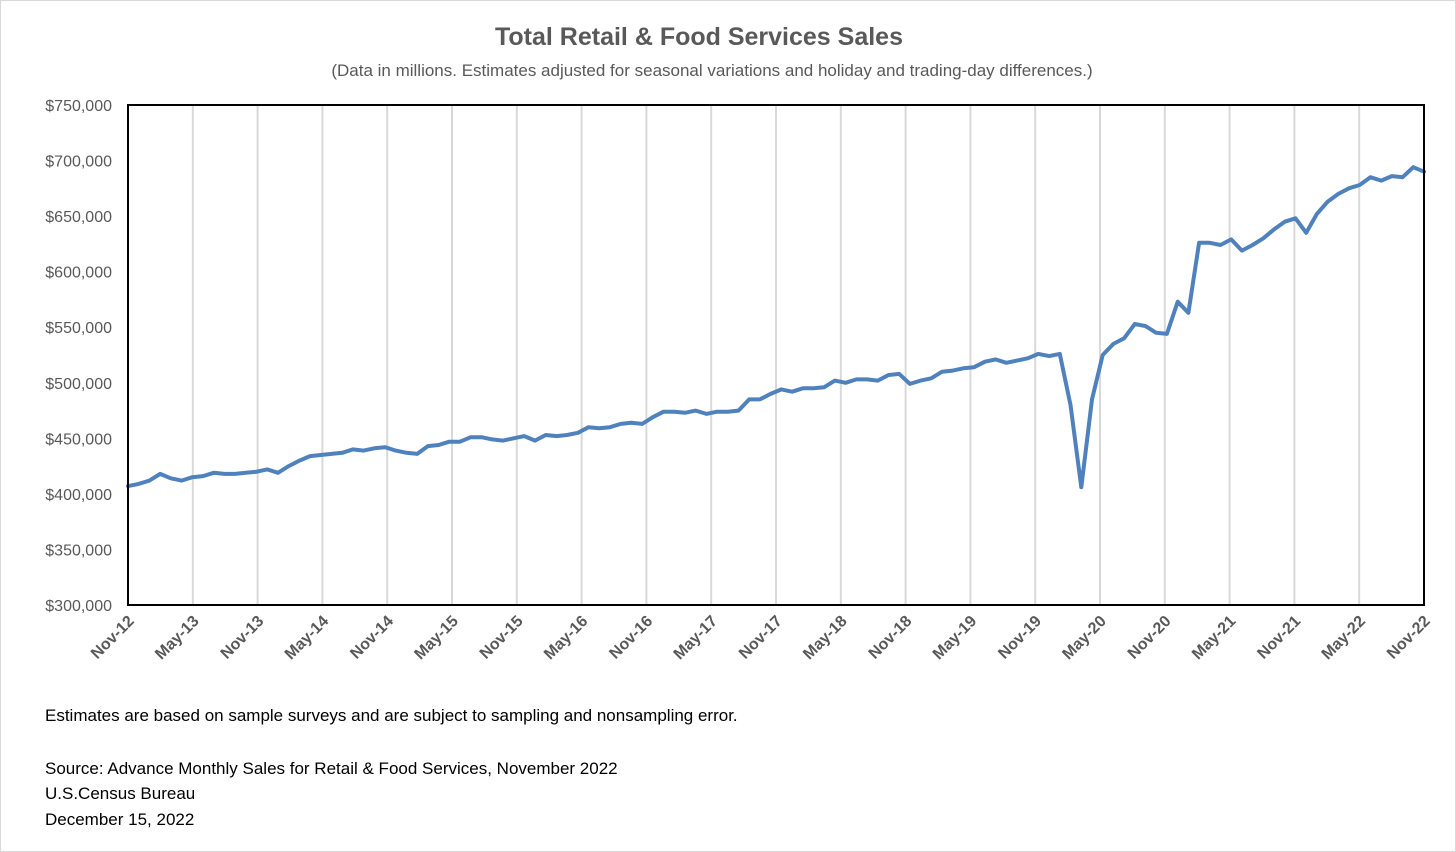 The height and width of the screenshot is (852, 1456). Describe the element at coordinates (78, 606) in the screenshot. I see `y-tick-label: $300,000` at that location.